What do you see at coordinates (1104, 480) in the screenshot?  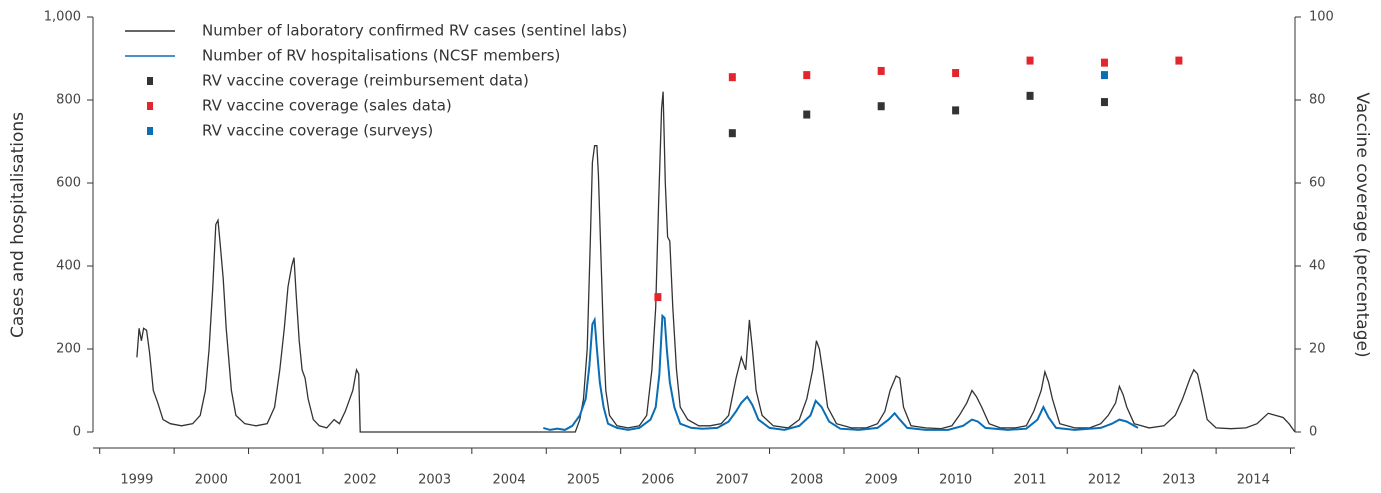 I see `x-tick-label: 2012` at bounding box center [1104, 480].